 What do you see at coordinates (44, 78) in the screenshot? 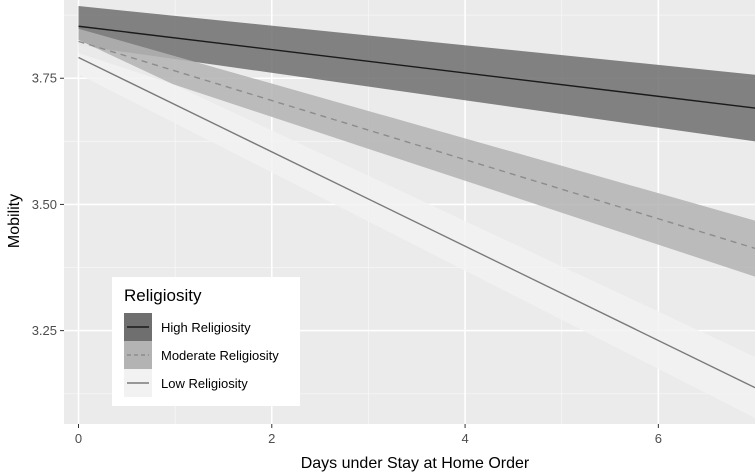
I see `y-tick-label: 3.75` at bounding box center [44, 78].